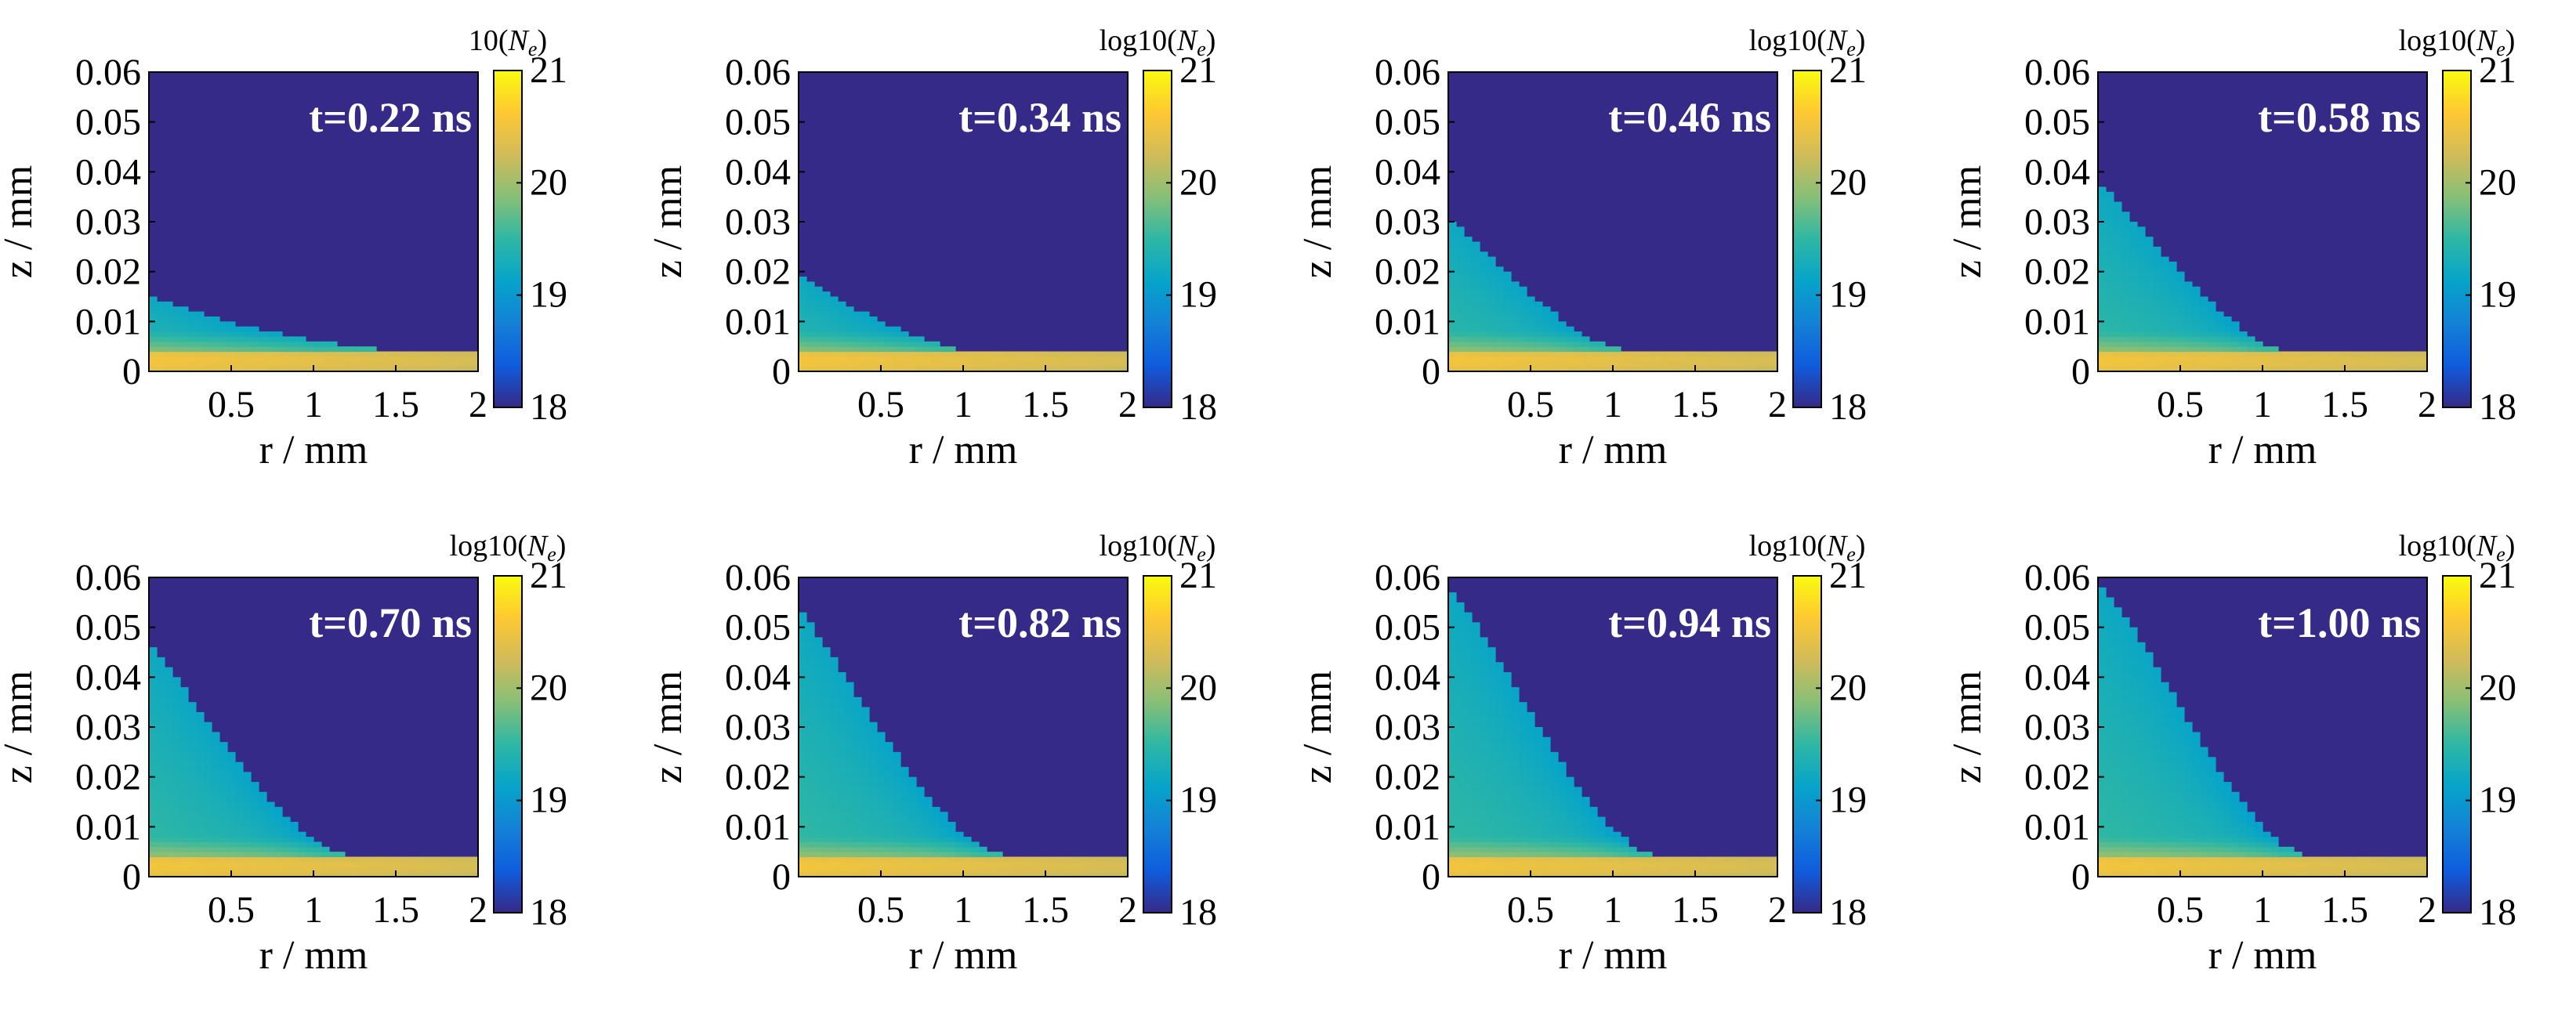 Image resolution: width=2576 pixels, height=1013 pixels. Describe the element at coordinates (964, 744) in the screenshot. I see `heatmap-cells` at that location.